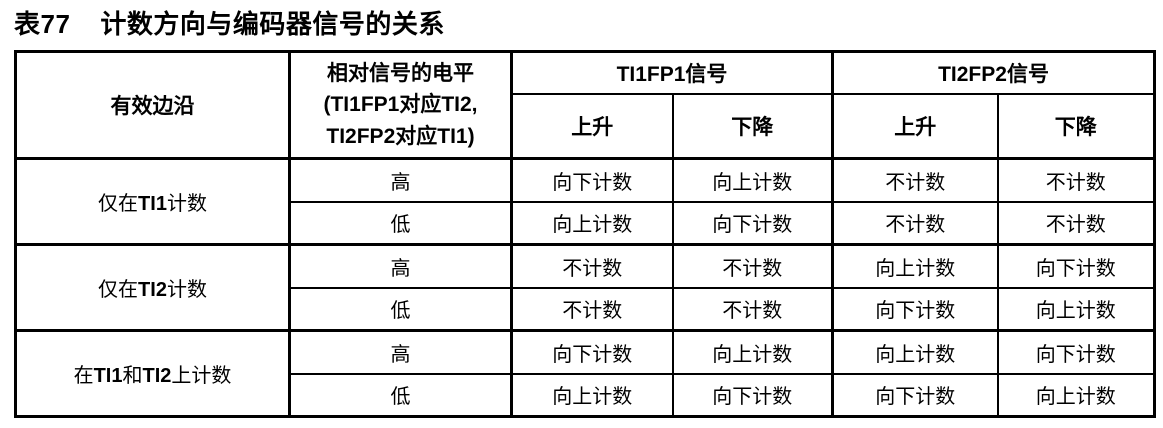 The width and height of the screenshot is (1163, 428). I want to click on table-row: 低 向上计数 向下计数 不计数 不计数, so click(586, 223).